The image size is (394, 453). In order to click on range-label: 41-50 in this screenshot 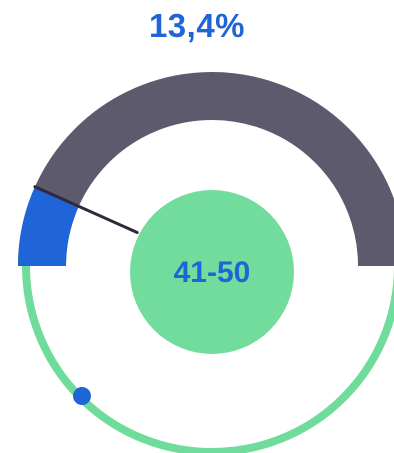, I will do `click(212, 272)`.